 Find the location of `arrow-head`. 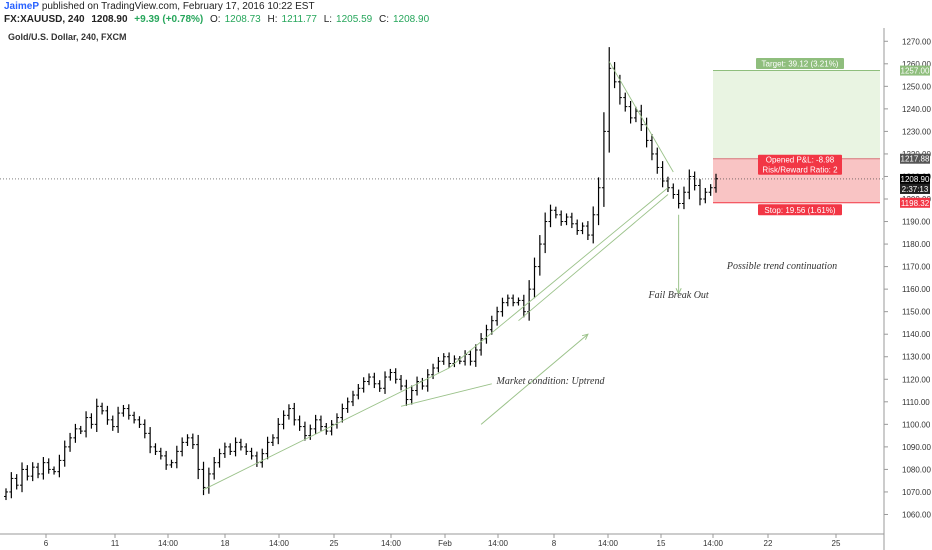

arrow-head is located at coordinates (678, 291).